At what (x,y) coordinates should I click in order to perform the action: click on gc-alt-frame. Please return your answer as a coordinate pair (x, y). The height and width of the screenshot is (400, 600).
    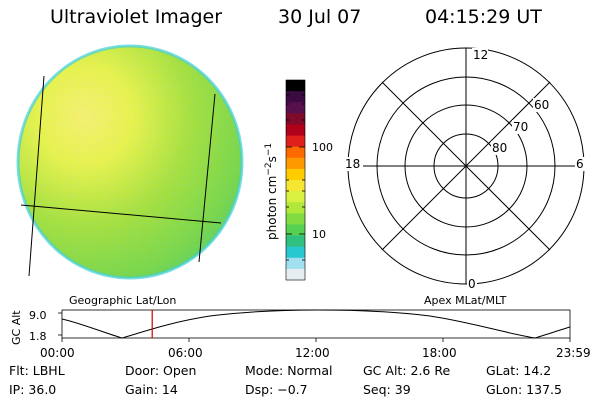
    Looking at the image, I should click on (316, 324).